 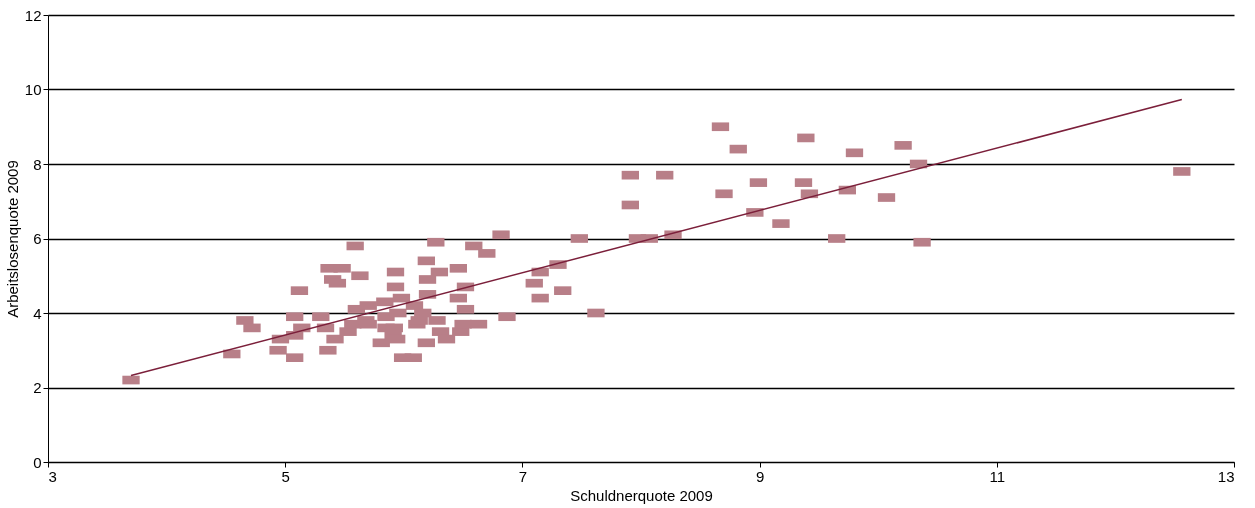 I want to click on x-tick-label: 5, so click(x=285, y=476).